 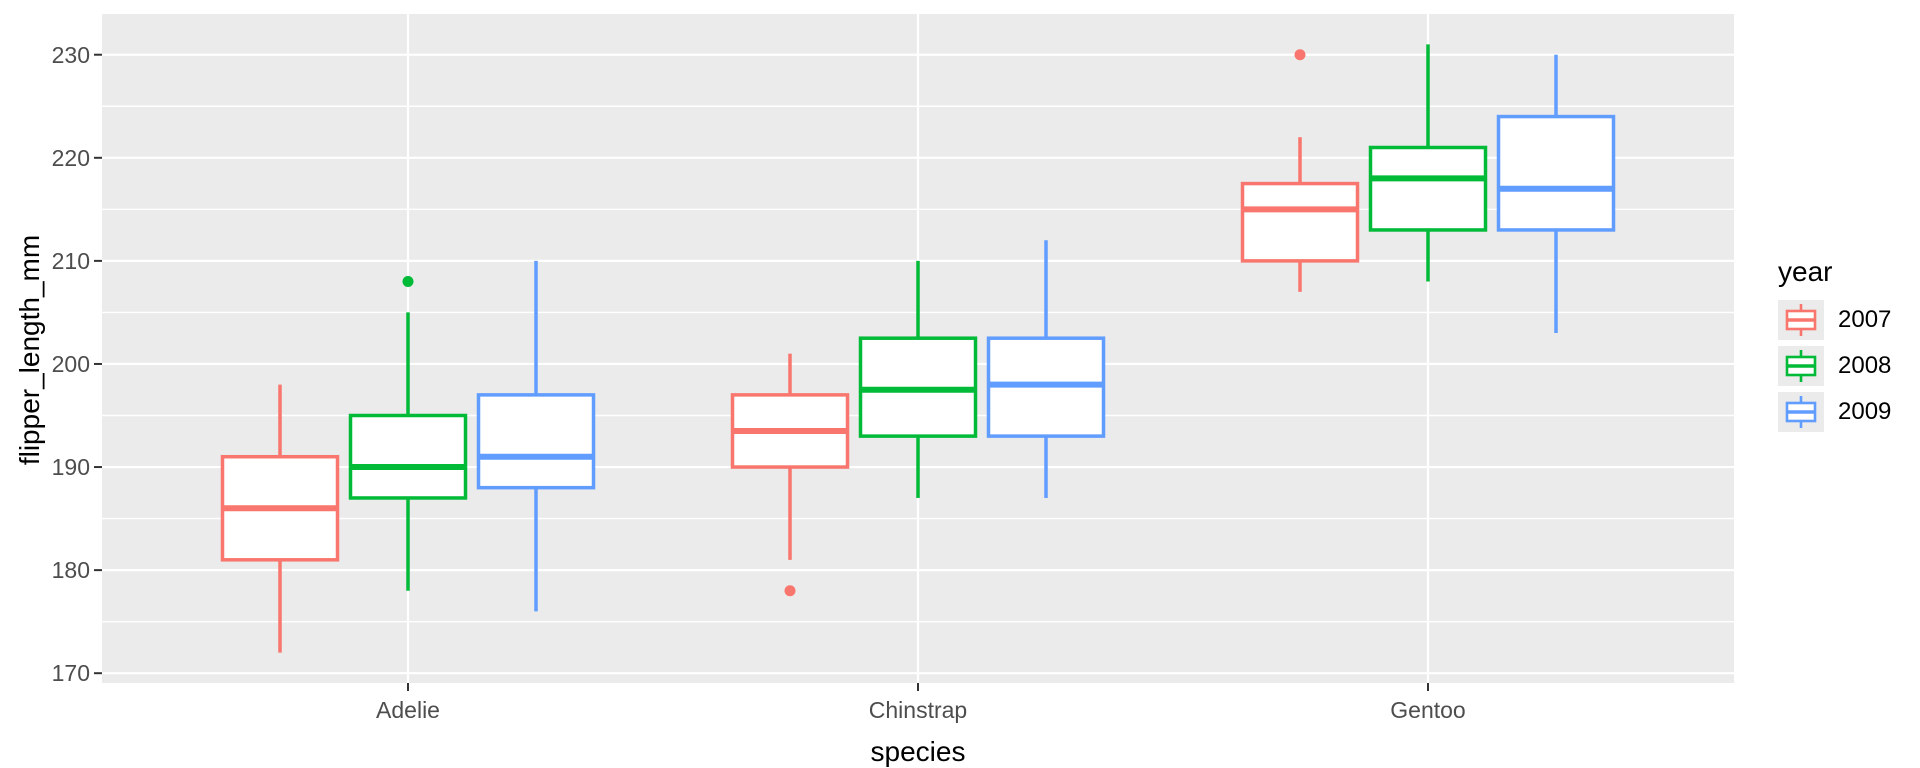 What do you see at coordinates (29, 350) in the screenshot?
I see `y-axis-title: flipper_length_mm` at bounding box center [29, 350].